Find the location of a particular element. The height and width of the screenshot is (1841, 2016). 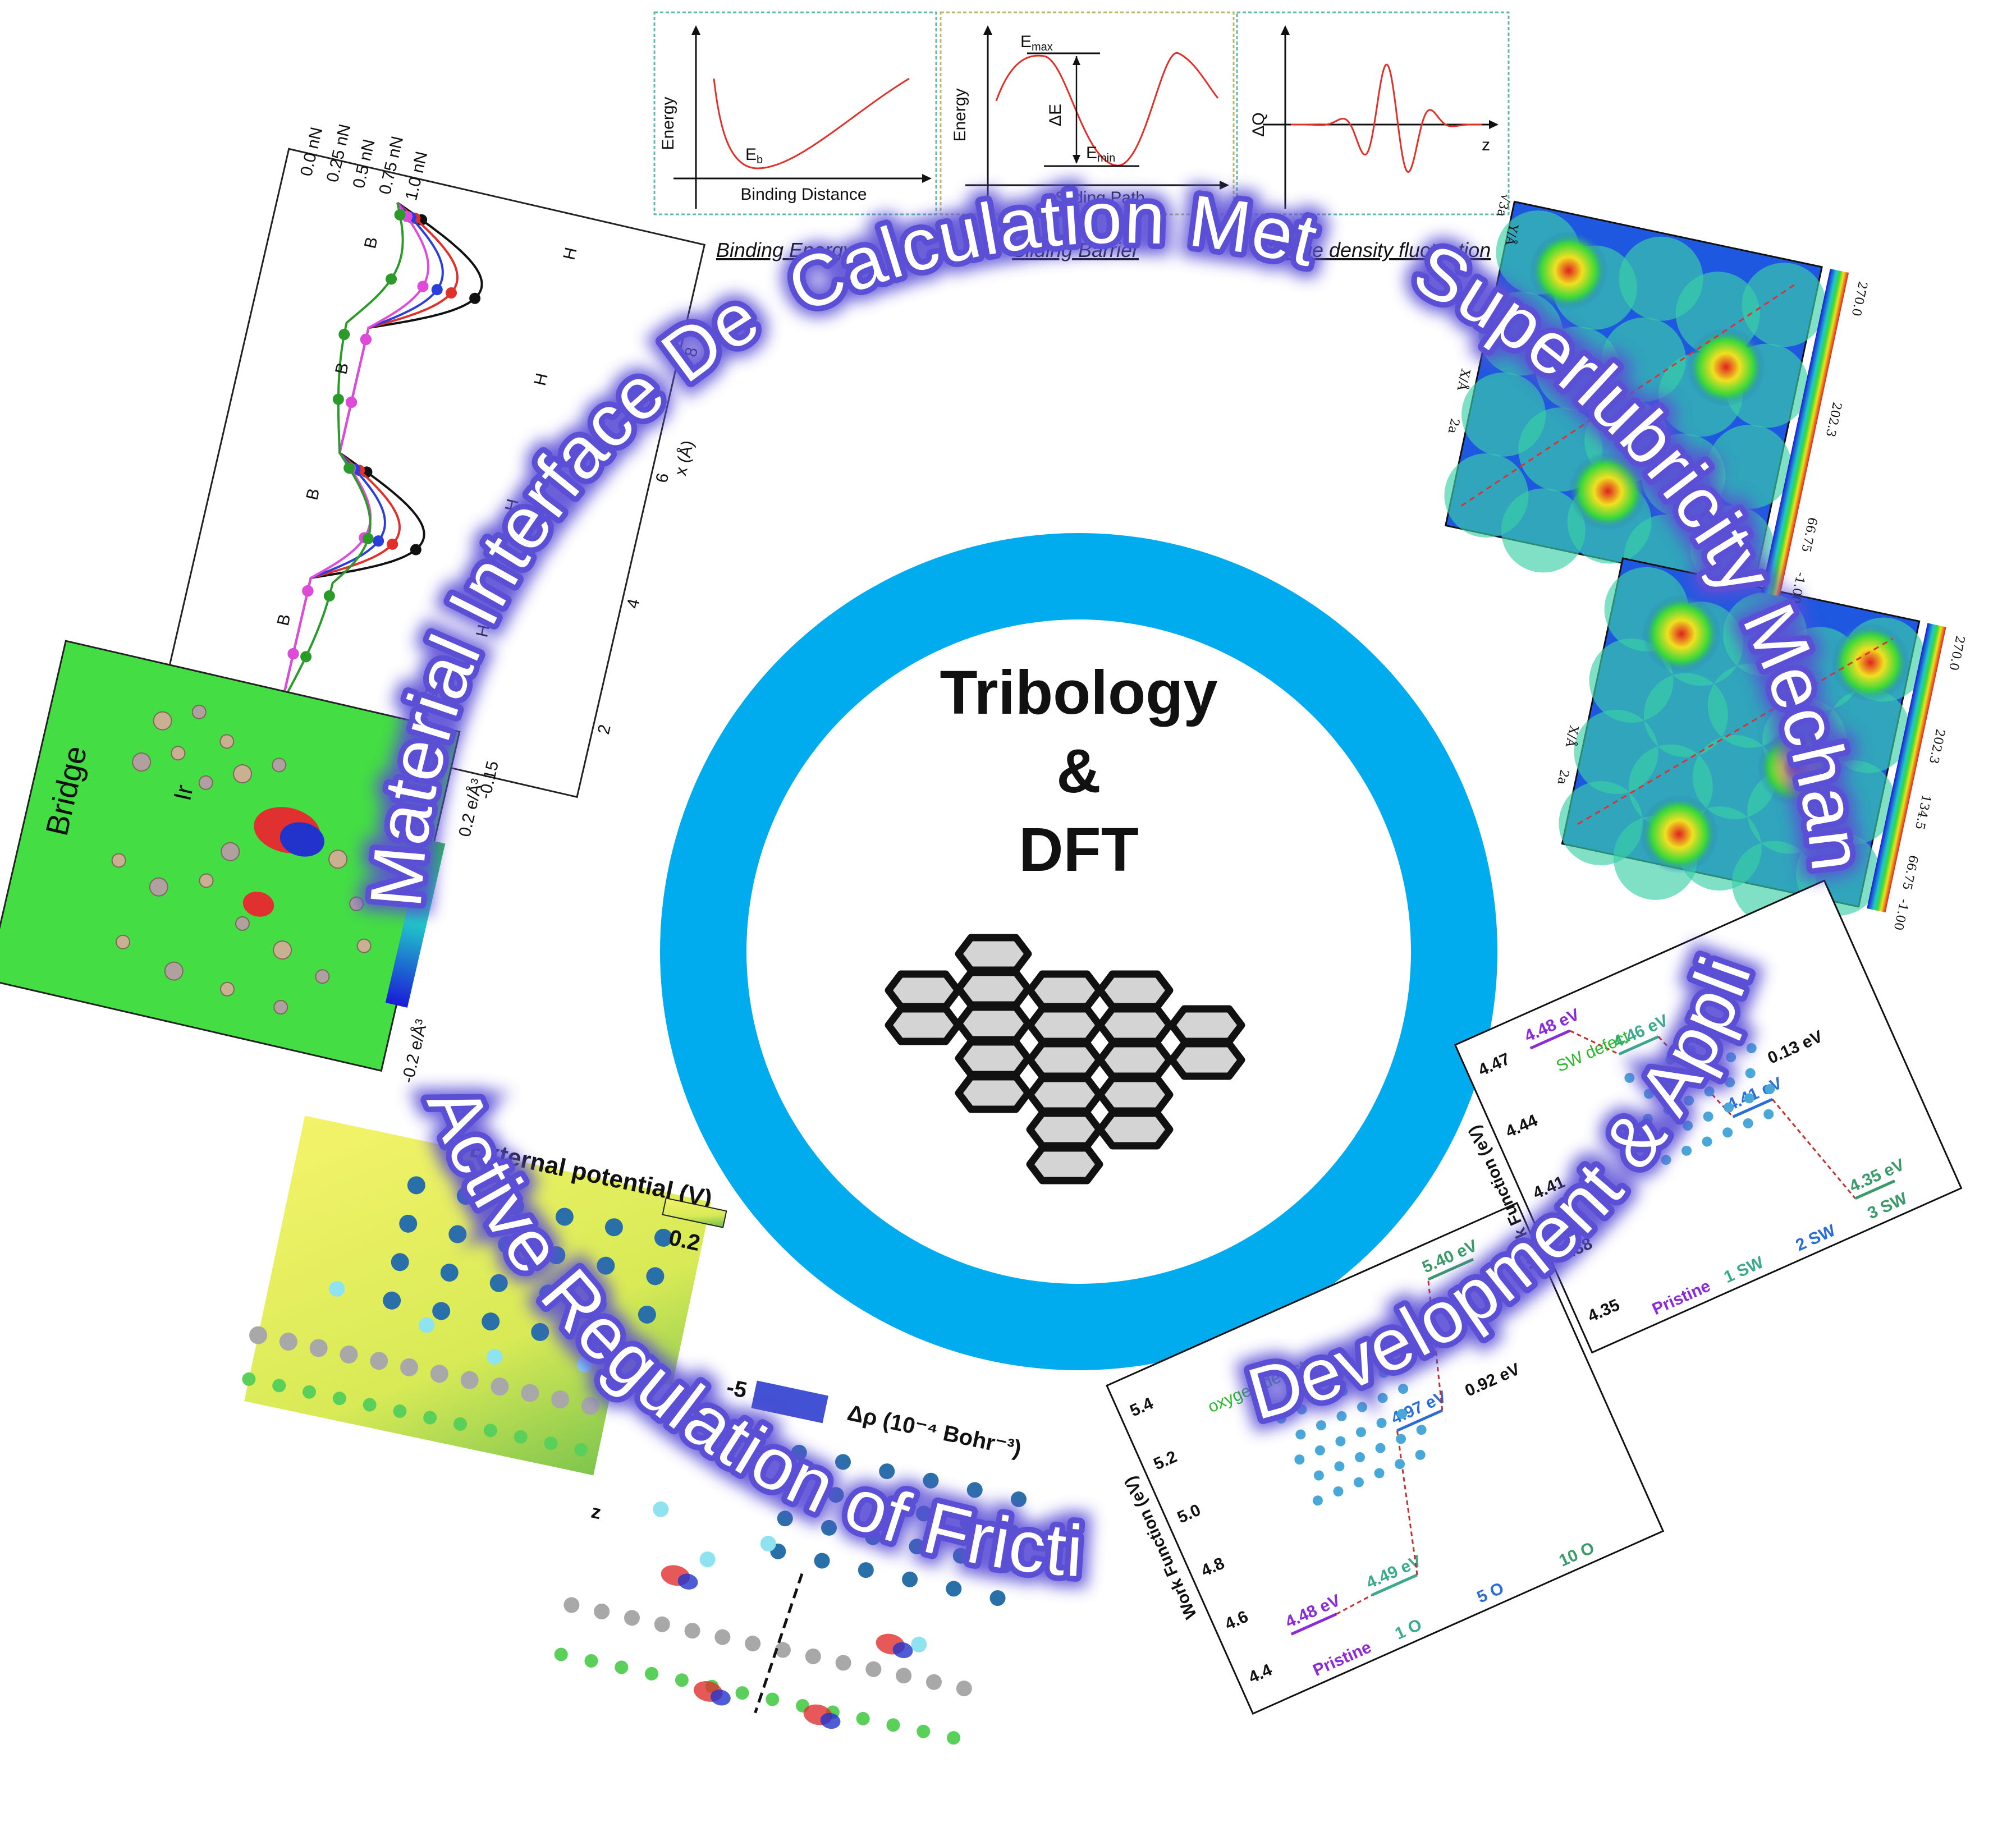

inner-white-disc is located at coordinates (1079, 952).